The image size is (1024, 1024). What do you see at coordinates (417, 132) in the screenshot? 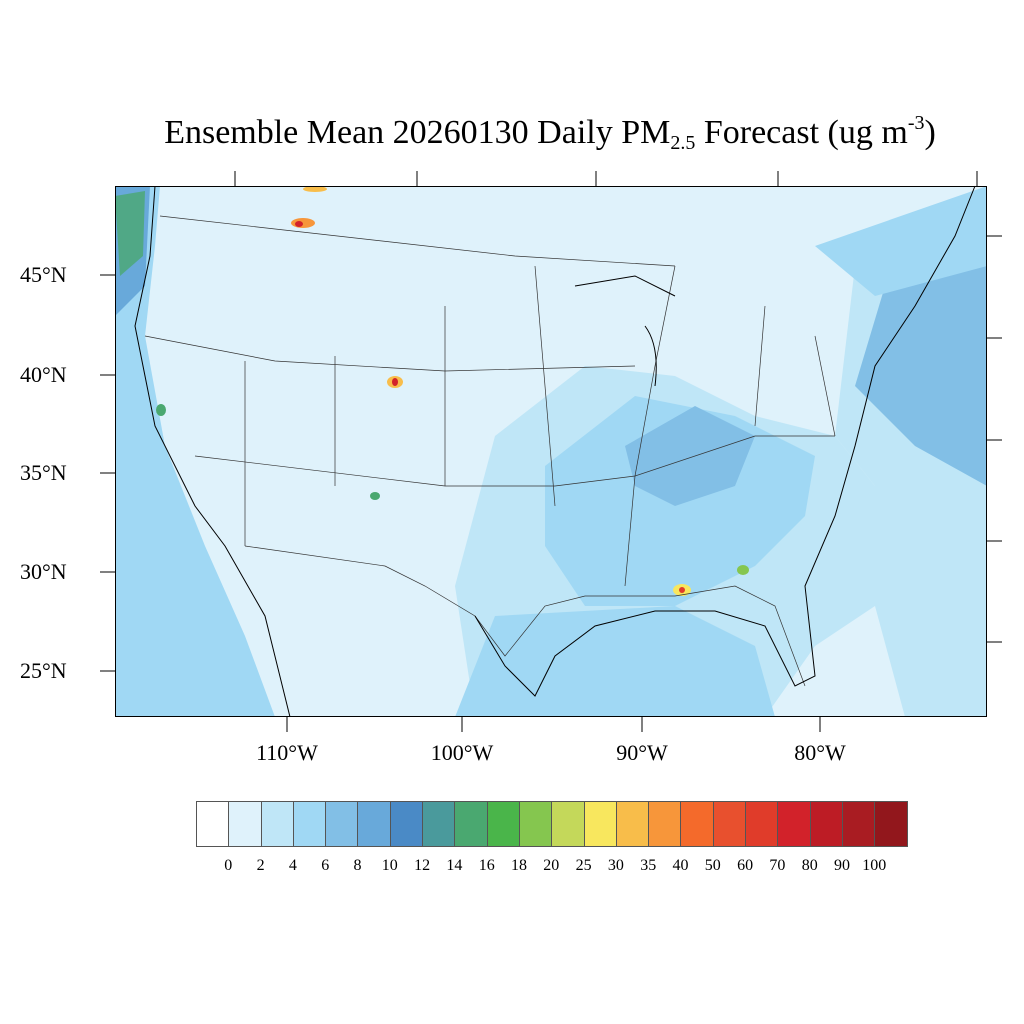
I see `title-text: Ensemble Mean 20260130 Daily PM` at bounding box center [417, 132].